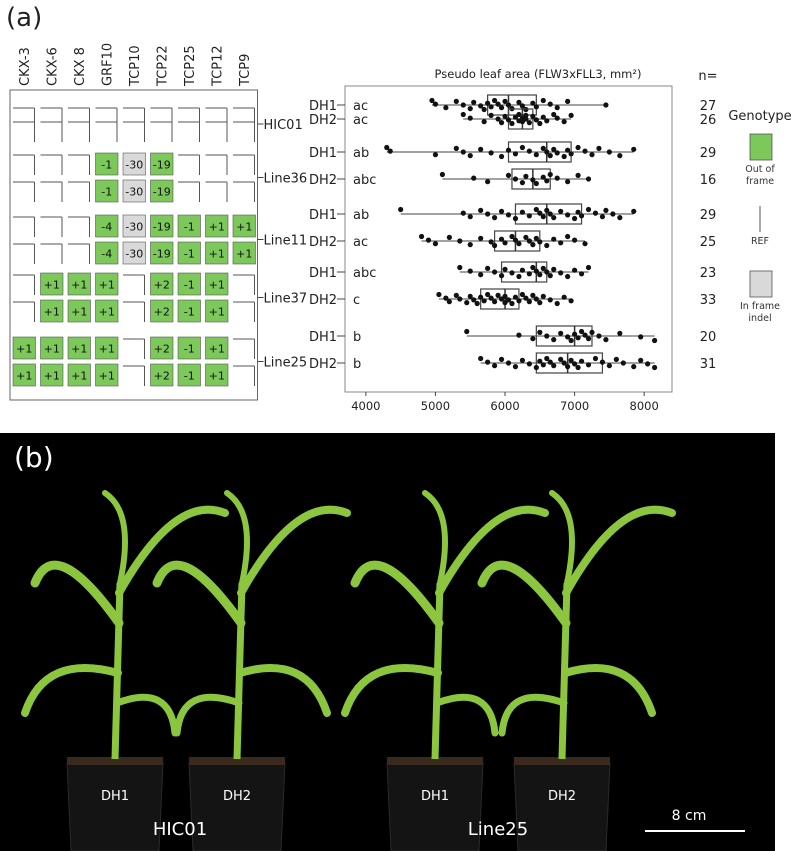 The height and width of the screenshot is (851, 800). What do you see at coordinates (239, 671) in the screenshot?
I see `stem` at bounding box center [239, 671].